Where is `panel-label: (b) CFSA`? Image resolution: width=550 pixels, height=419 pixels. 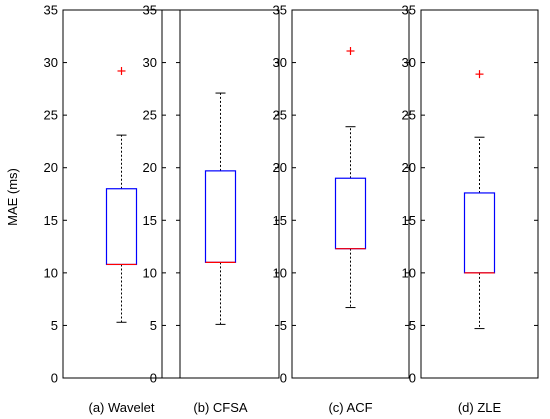
panel-label: (b) CFSA is located at coordinates (220, 407).